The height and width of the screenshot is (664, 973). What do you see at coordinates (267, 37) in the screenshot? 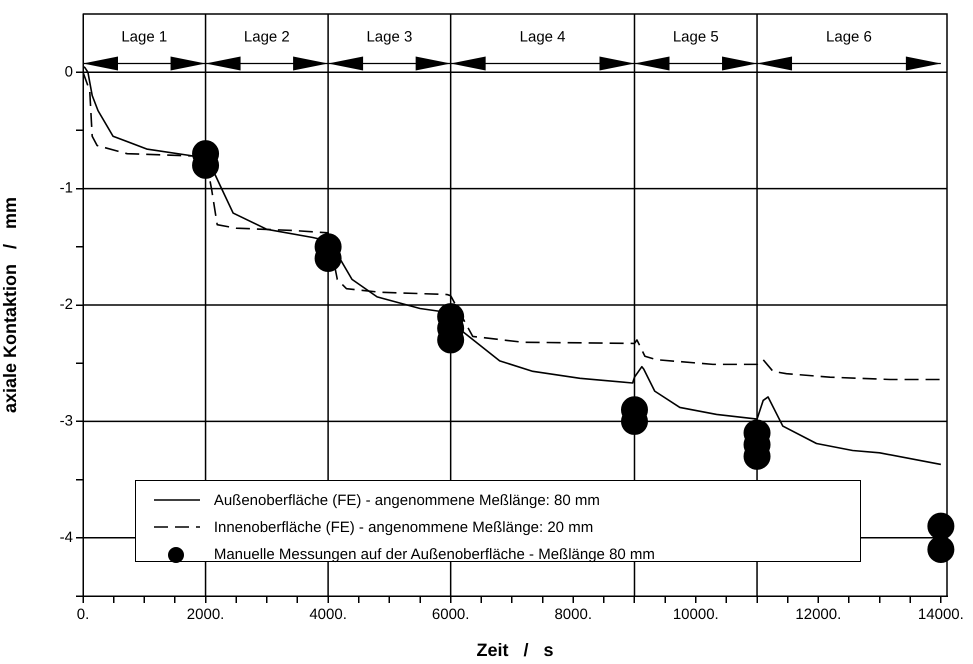
I see `annotation: Lage 2` at bounding box center [267, 37].